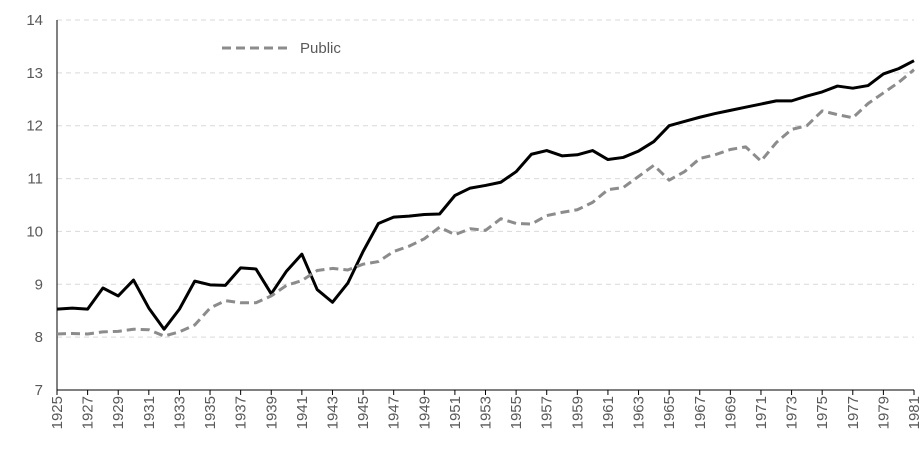 Image resolution: width=923 pixels, height=455 pixels. Describe the element at coordinates (914, 412) in the screenshot. I see `x-tick-label: 1981` at that location.